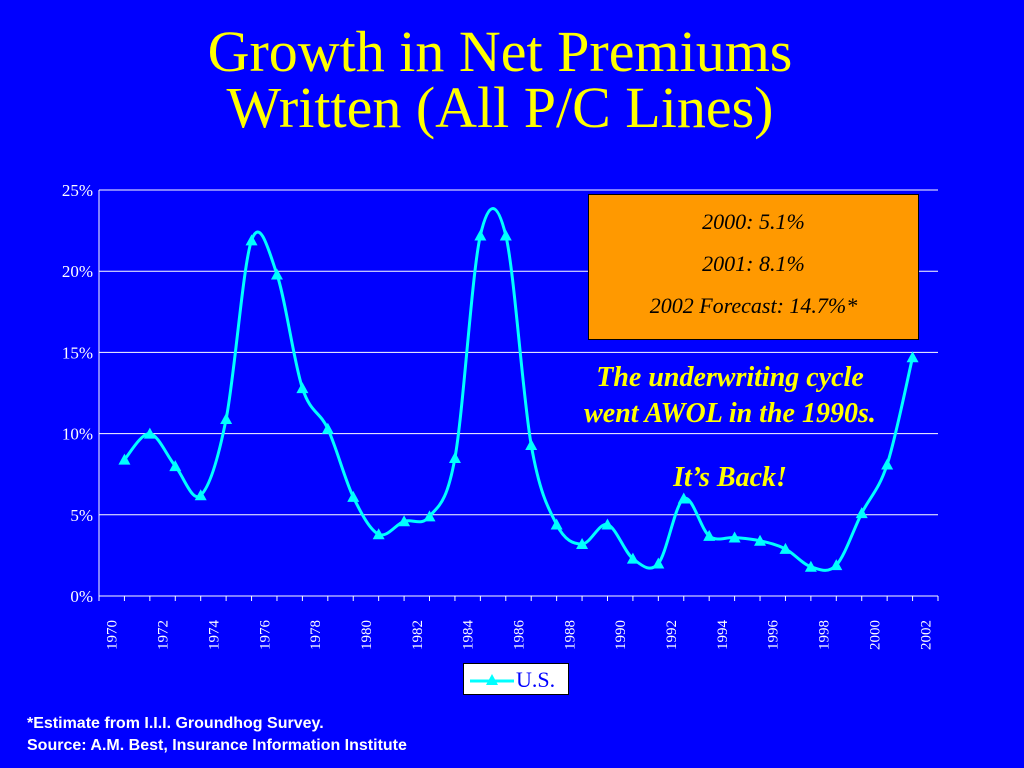 Image resolution: width=1024 pixels, height=768 pixels. Describe the element at coordinates (175, 723) in the screenshot. I see `footnote: *Estimate from I.I.I. Groundhog Survey.` at that location.